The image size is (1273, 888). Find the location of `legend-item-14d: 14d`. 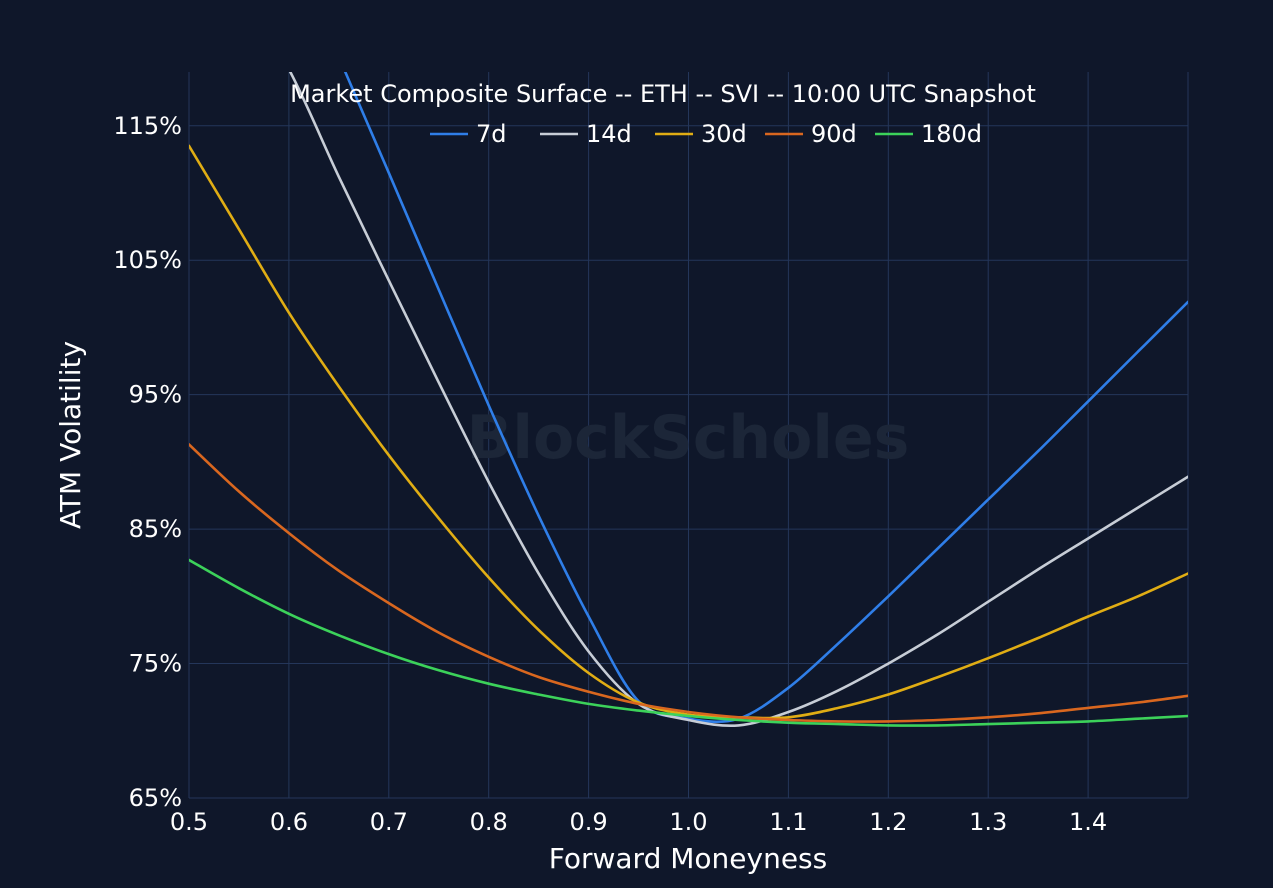

legend-item-14d: 14d is located at coordinates (586, 134).